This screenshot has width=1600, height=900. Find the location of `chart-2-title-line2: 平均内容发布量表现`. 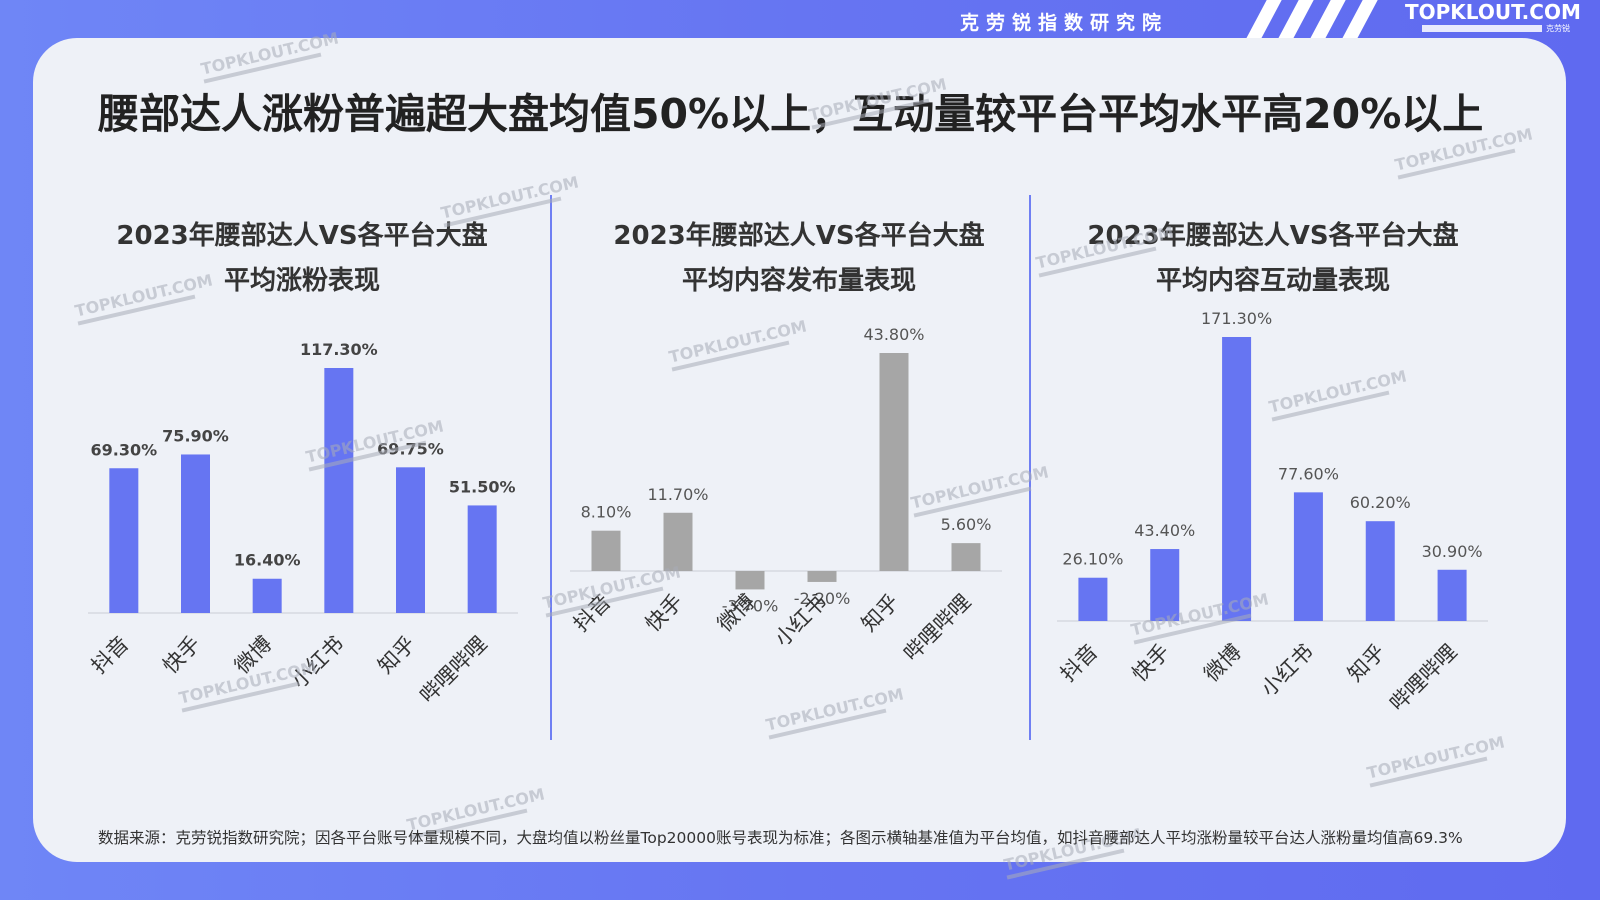

chart-2-title-line2: 平均内容发布量表现 is located at coordinates (798, 281).